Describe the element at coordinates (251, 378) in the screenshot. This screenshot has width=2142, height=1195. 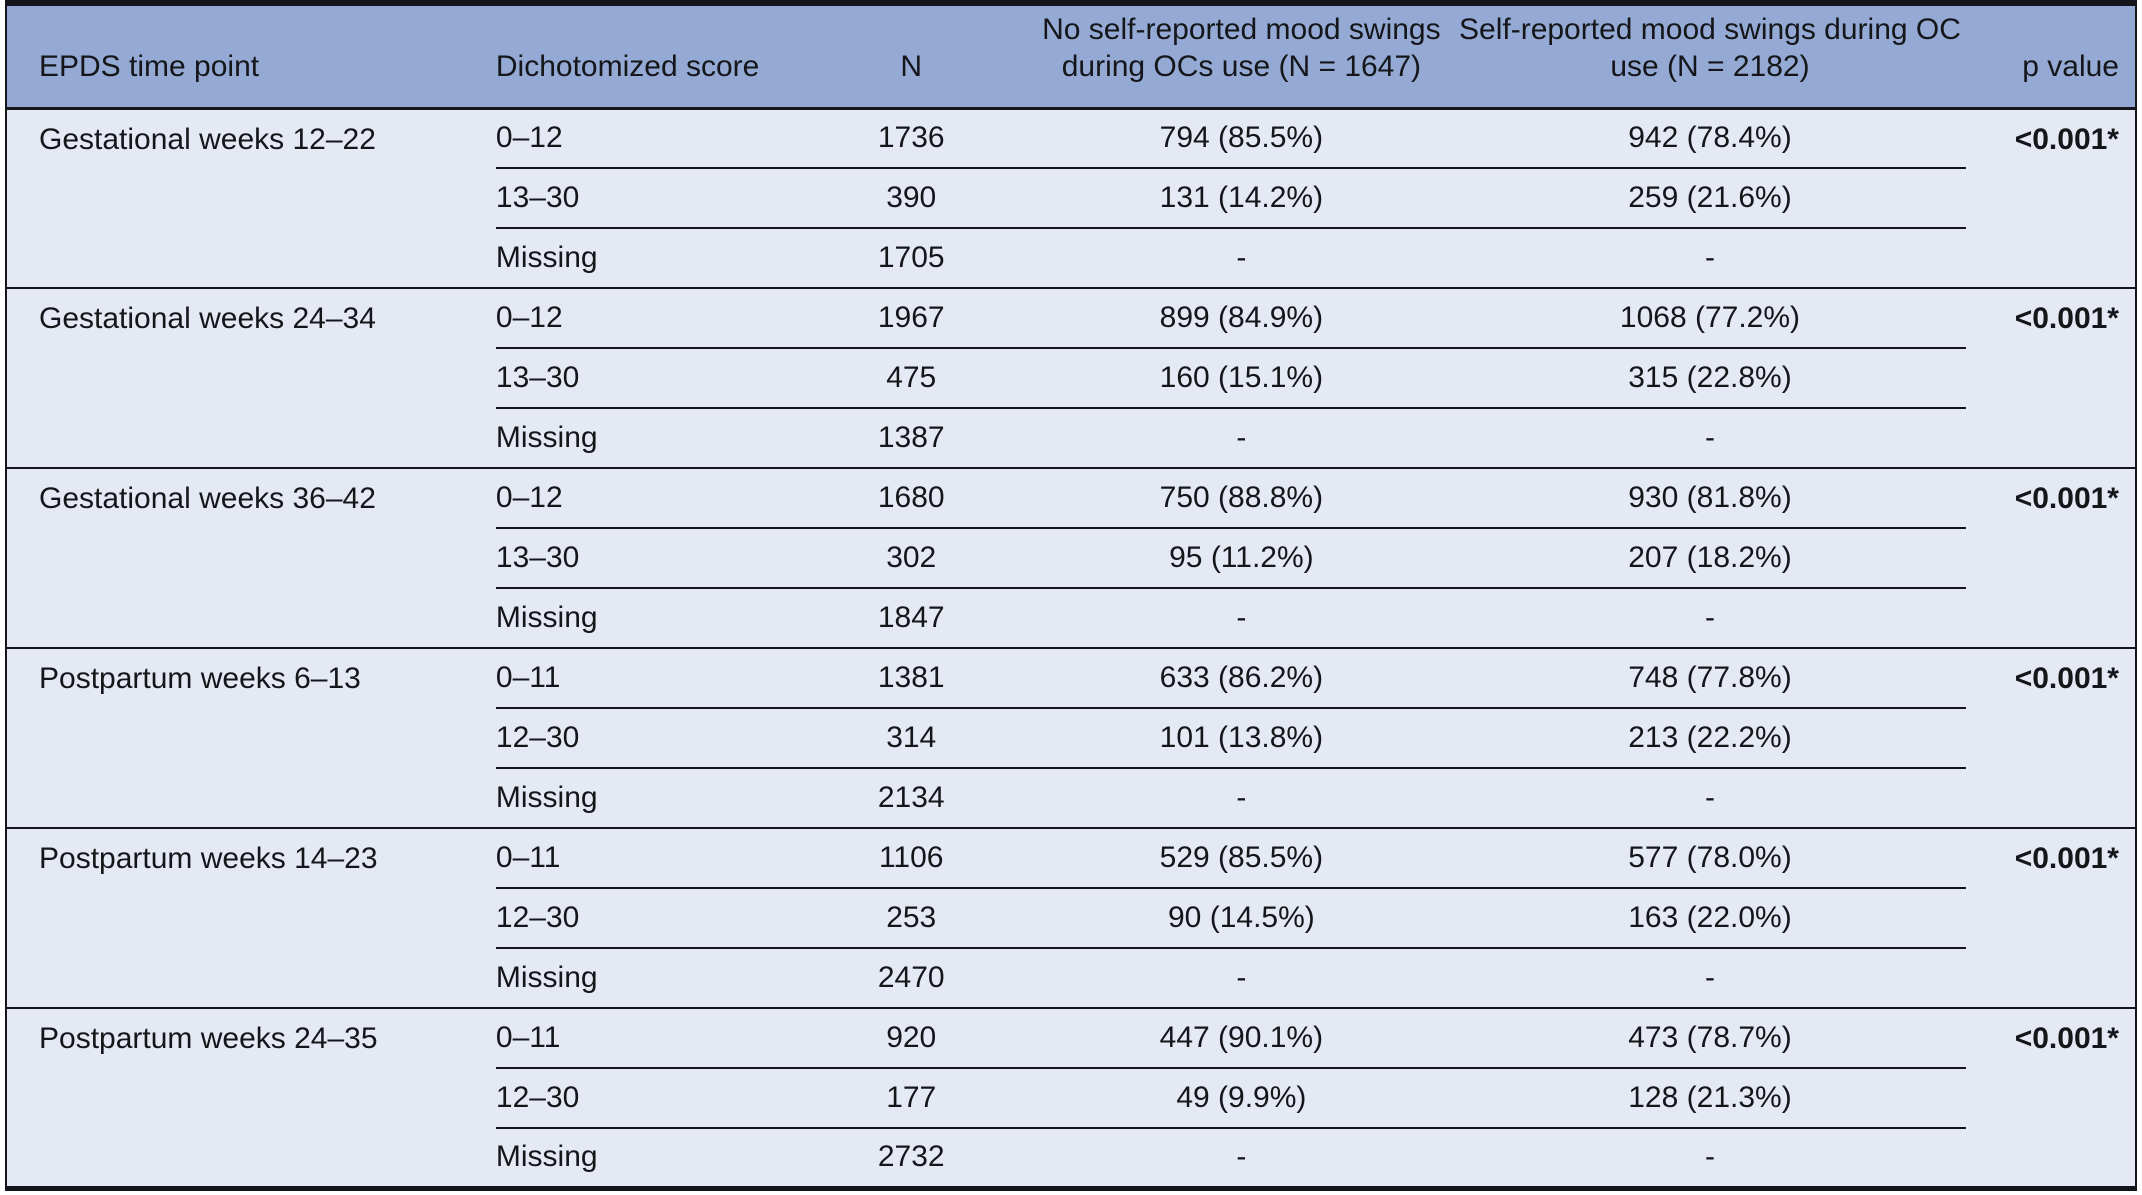
I see `timepoint-cell: Gestational weeks 24–34` at that location.